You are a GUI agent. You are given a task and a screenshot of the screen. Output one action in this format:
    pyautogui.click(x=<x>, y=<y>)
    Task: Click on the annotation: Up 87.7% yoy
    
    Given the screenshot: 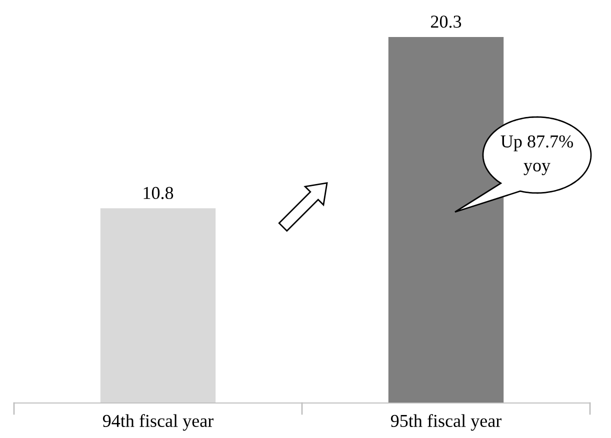 What is the action you would take?
    pyautogui.click(x=536, y=155)
    